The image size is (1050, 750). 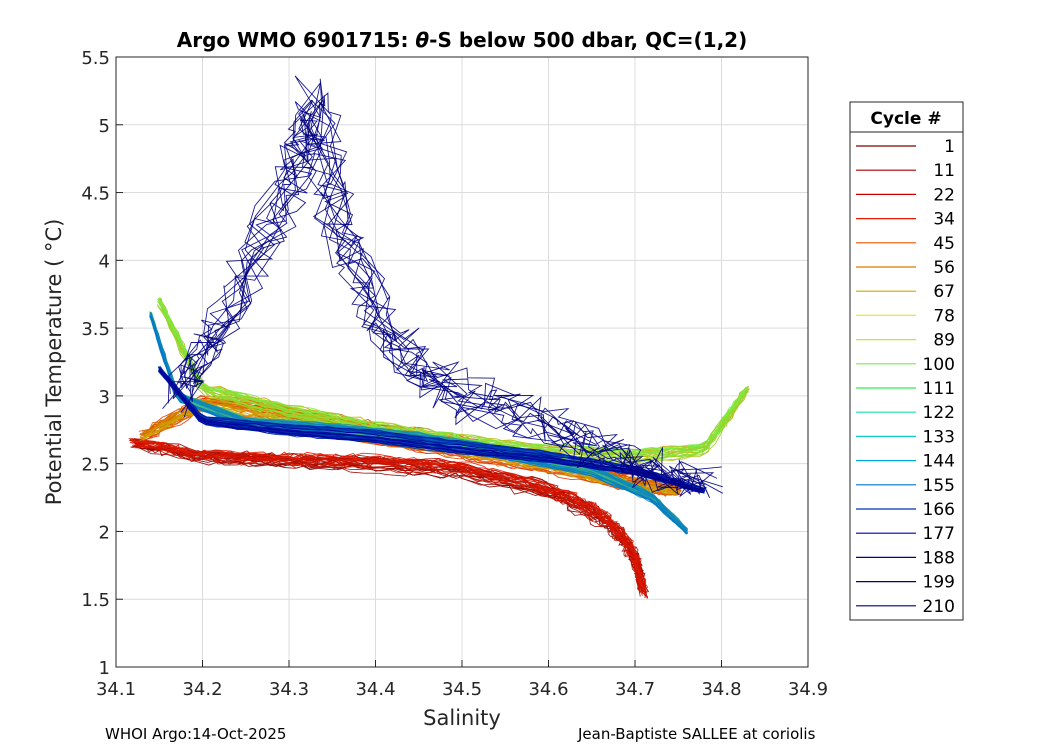 I want to click on legend-label: 56, so click(x=944, y=268).